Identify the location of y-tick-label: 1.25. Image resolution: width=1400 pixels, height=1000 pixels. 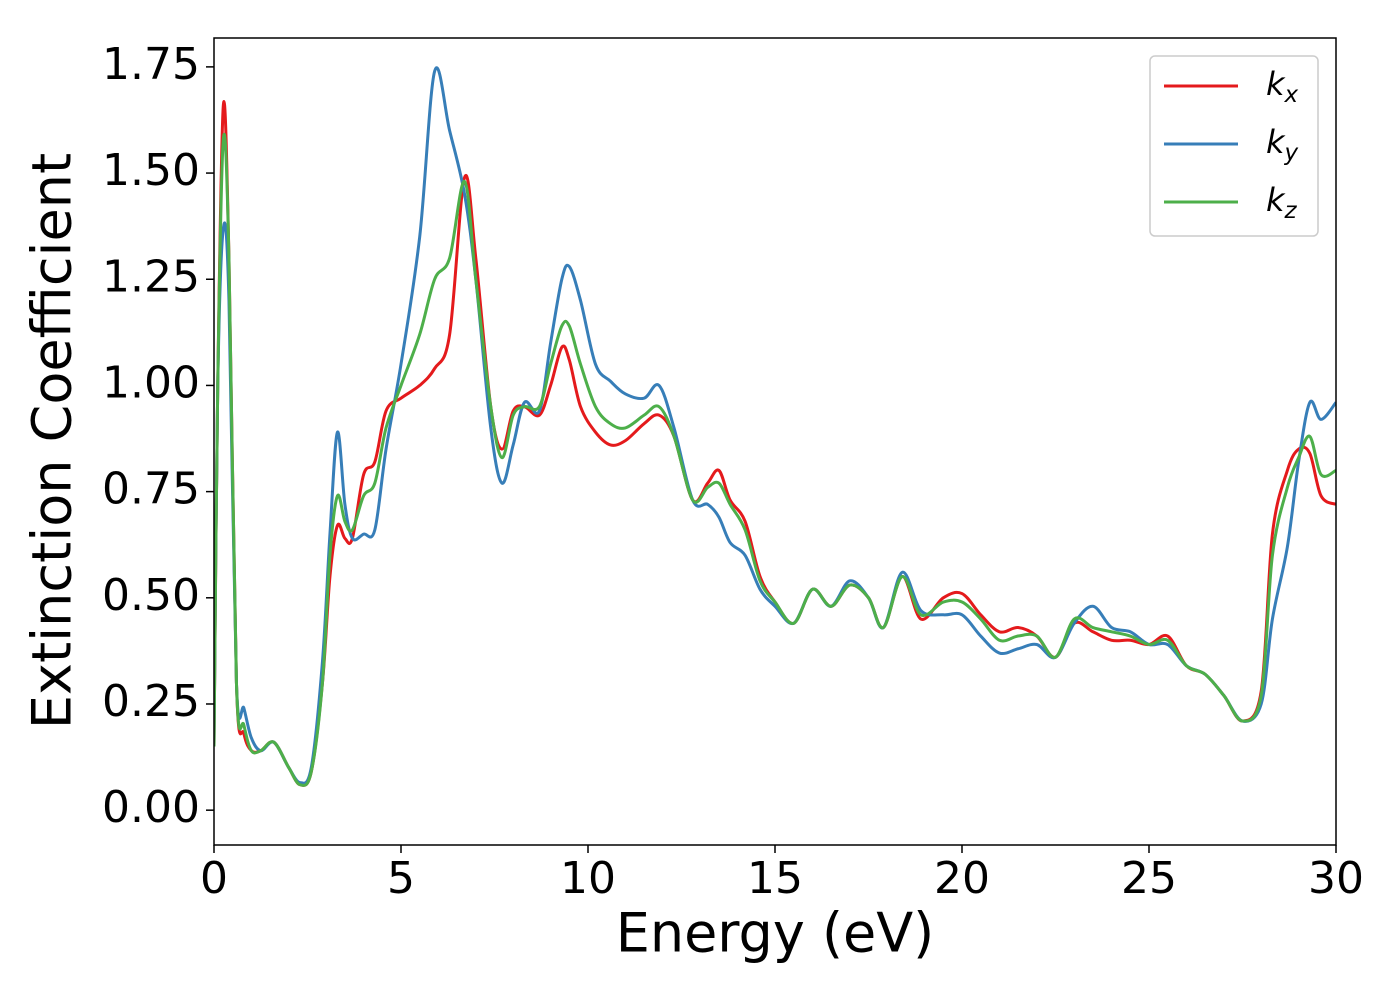
(151, 276).